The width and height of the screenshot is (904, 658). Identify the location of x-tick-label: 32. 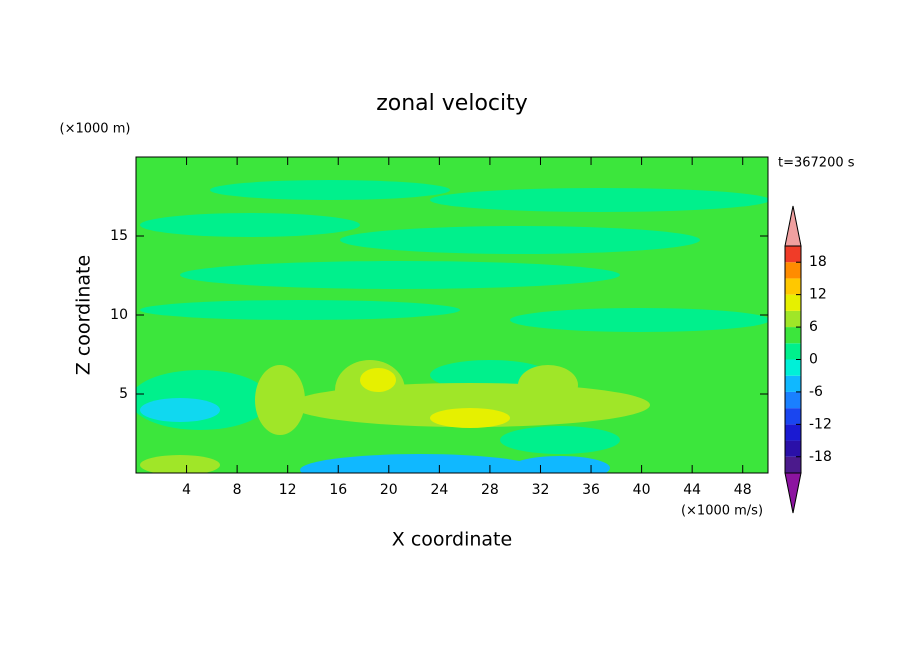
(541, 490).